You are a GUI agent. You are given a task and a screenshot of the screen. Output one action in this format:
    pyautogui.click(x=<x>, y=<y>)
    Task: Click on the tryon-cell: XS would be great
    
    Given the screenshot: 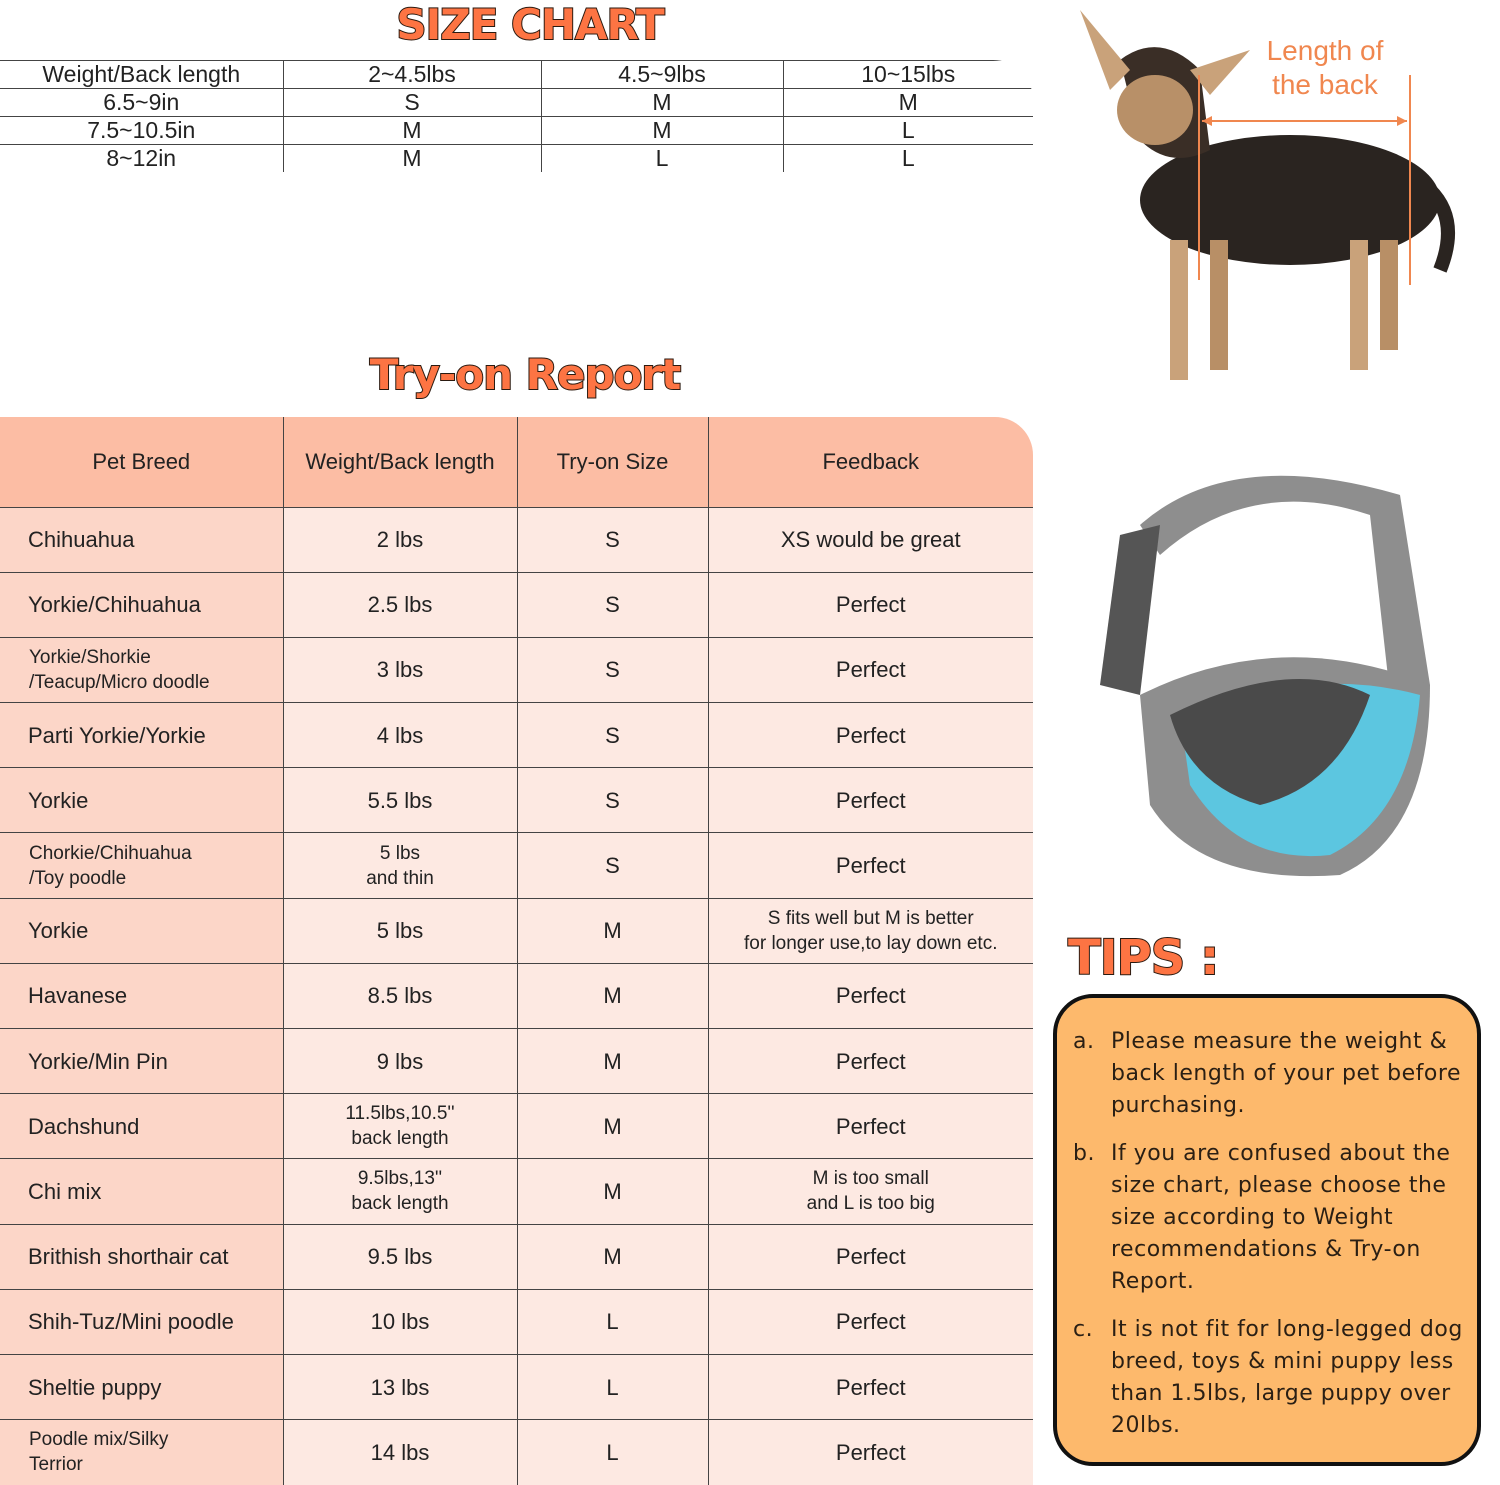 What is the action you would take?
    pyautogui.click(x=870, y=539)
    